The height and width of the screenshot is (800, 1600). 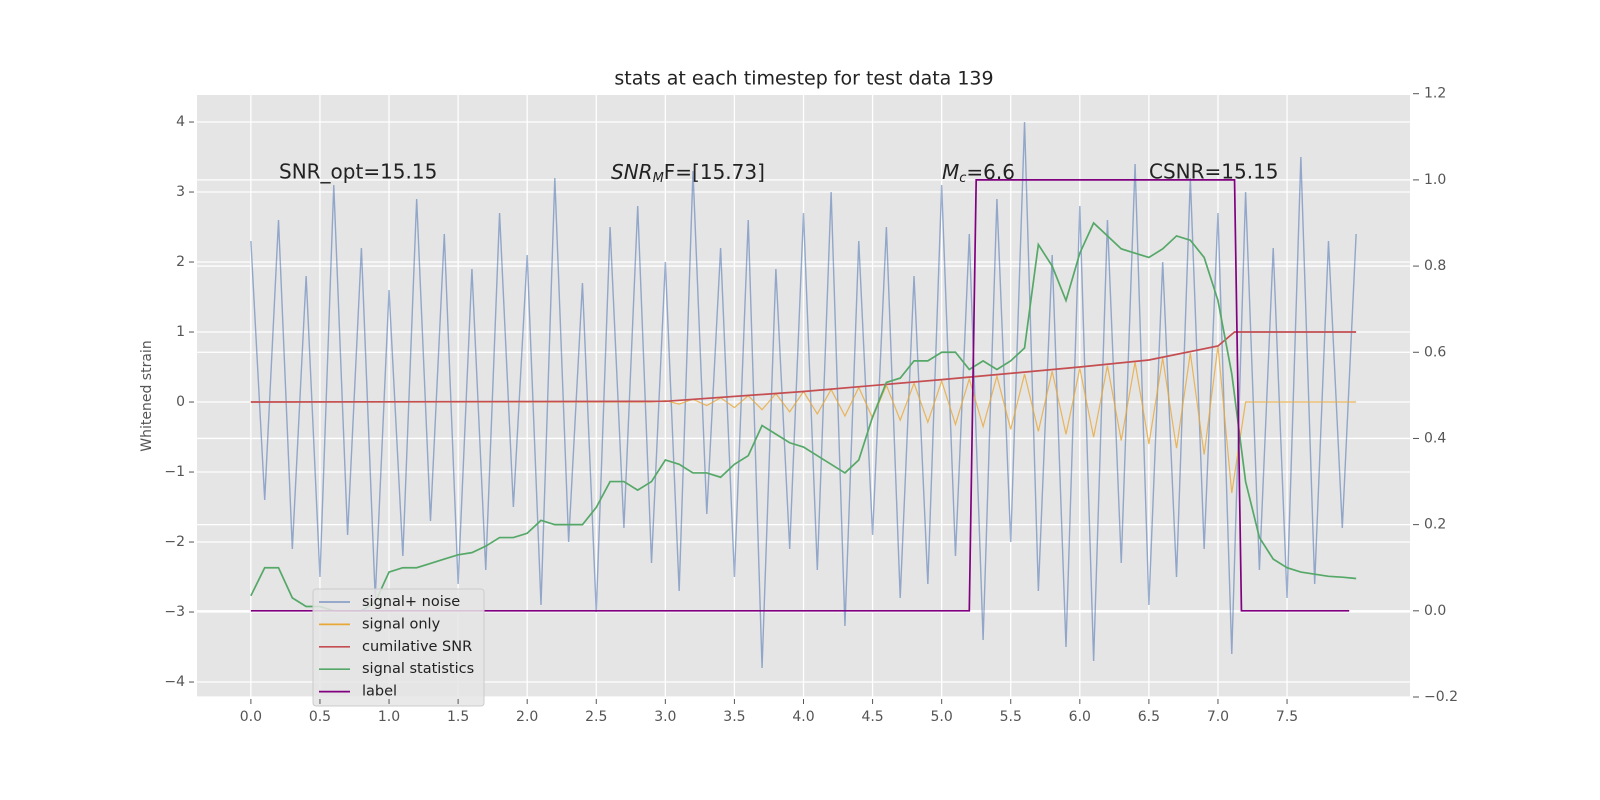 What do you see at coordinates (632, 172) in the screenshot?
I see `annotation-part: SNR` at bounding box center [632, 172].